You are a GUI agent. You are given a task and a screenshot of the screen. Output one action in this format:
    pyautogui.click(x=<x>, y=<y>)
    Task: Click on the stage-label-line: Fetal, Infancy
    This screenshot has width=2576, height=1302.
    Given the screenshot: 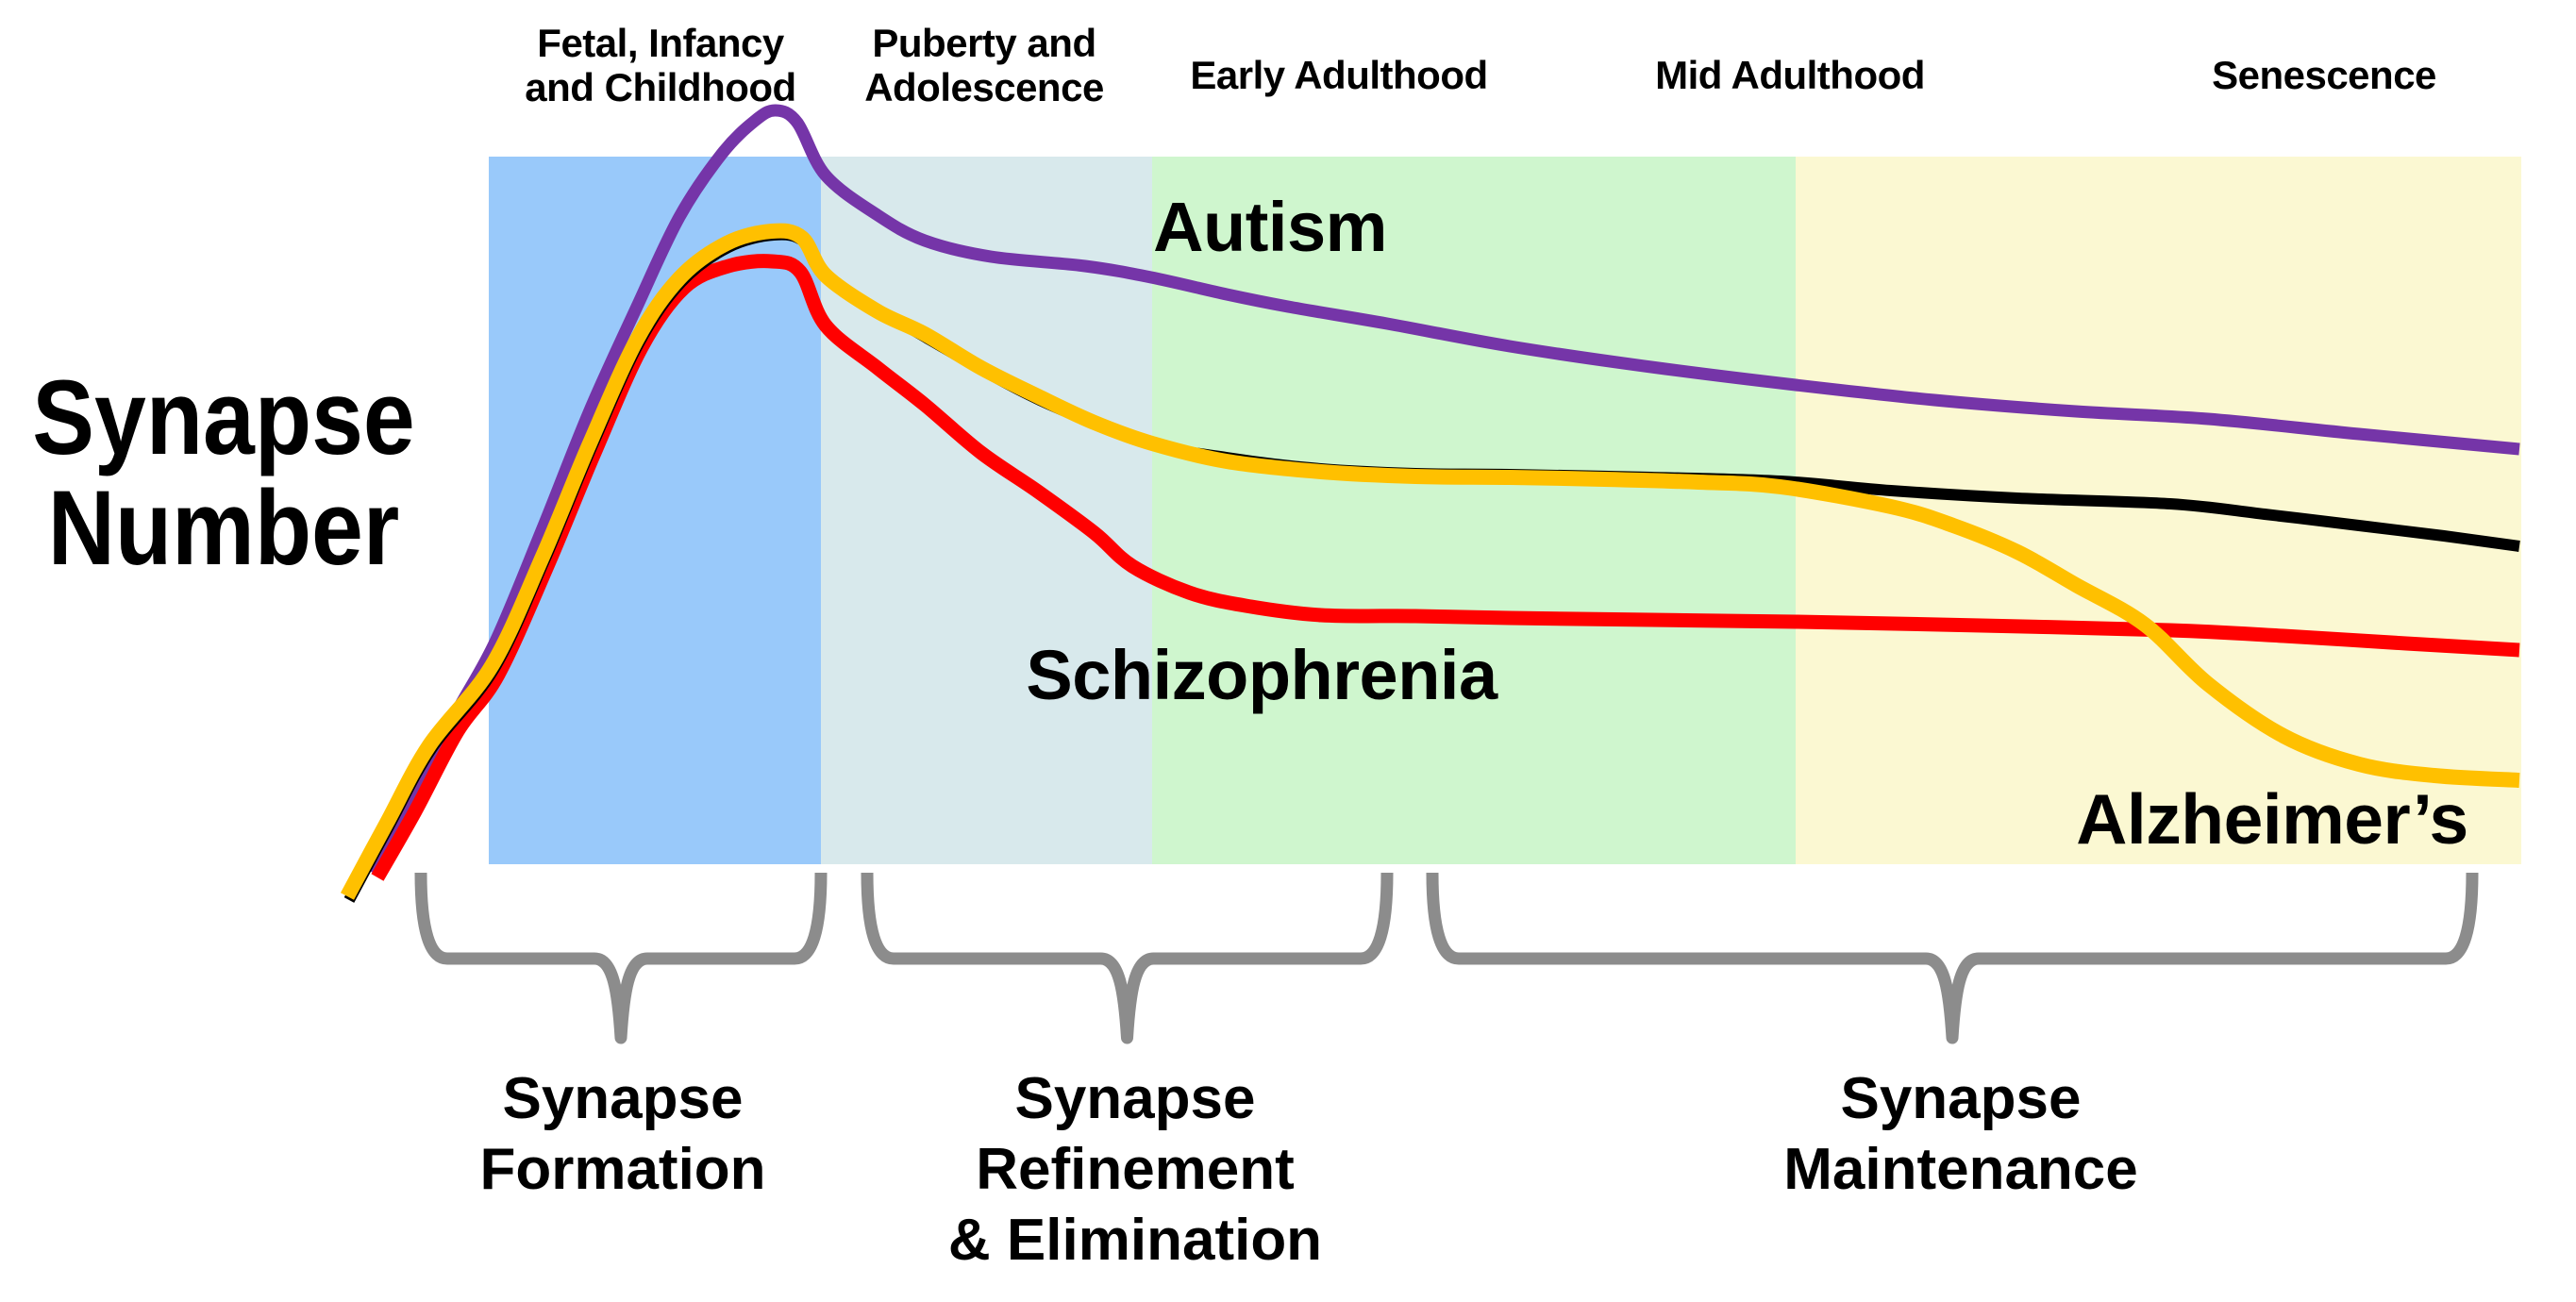 What is the action you would take?
    pyautogui.click(x=660, y=43)
    